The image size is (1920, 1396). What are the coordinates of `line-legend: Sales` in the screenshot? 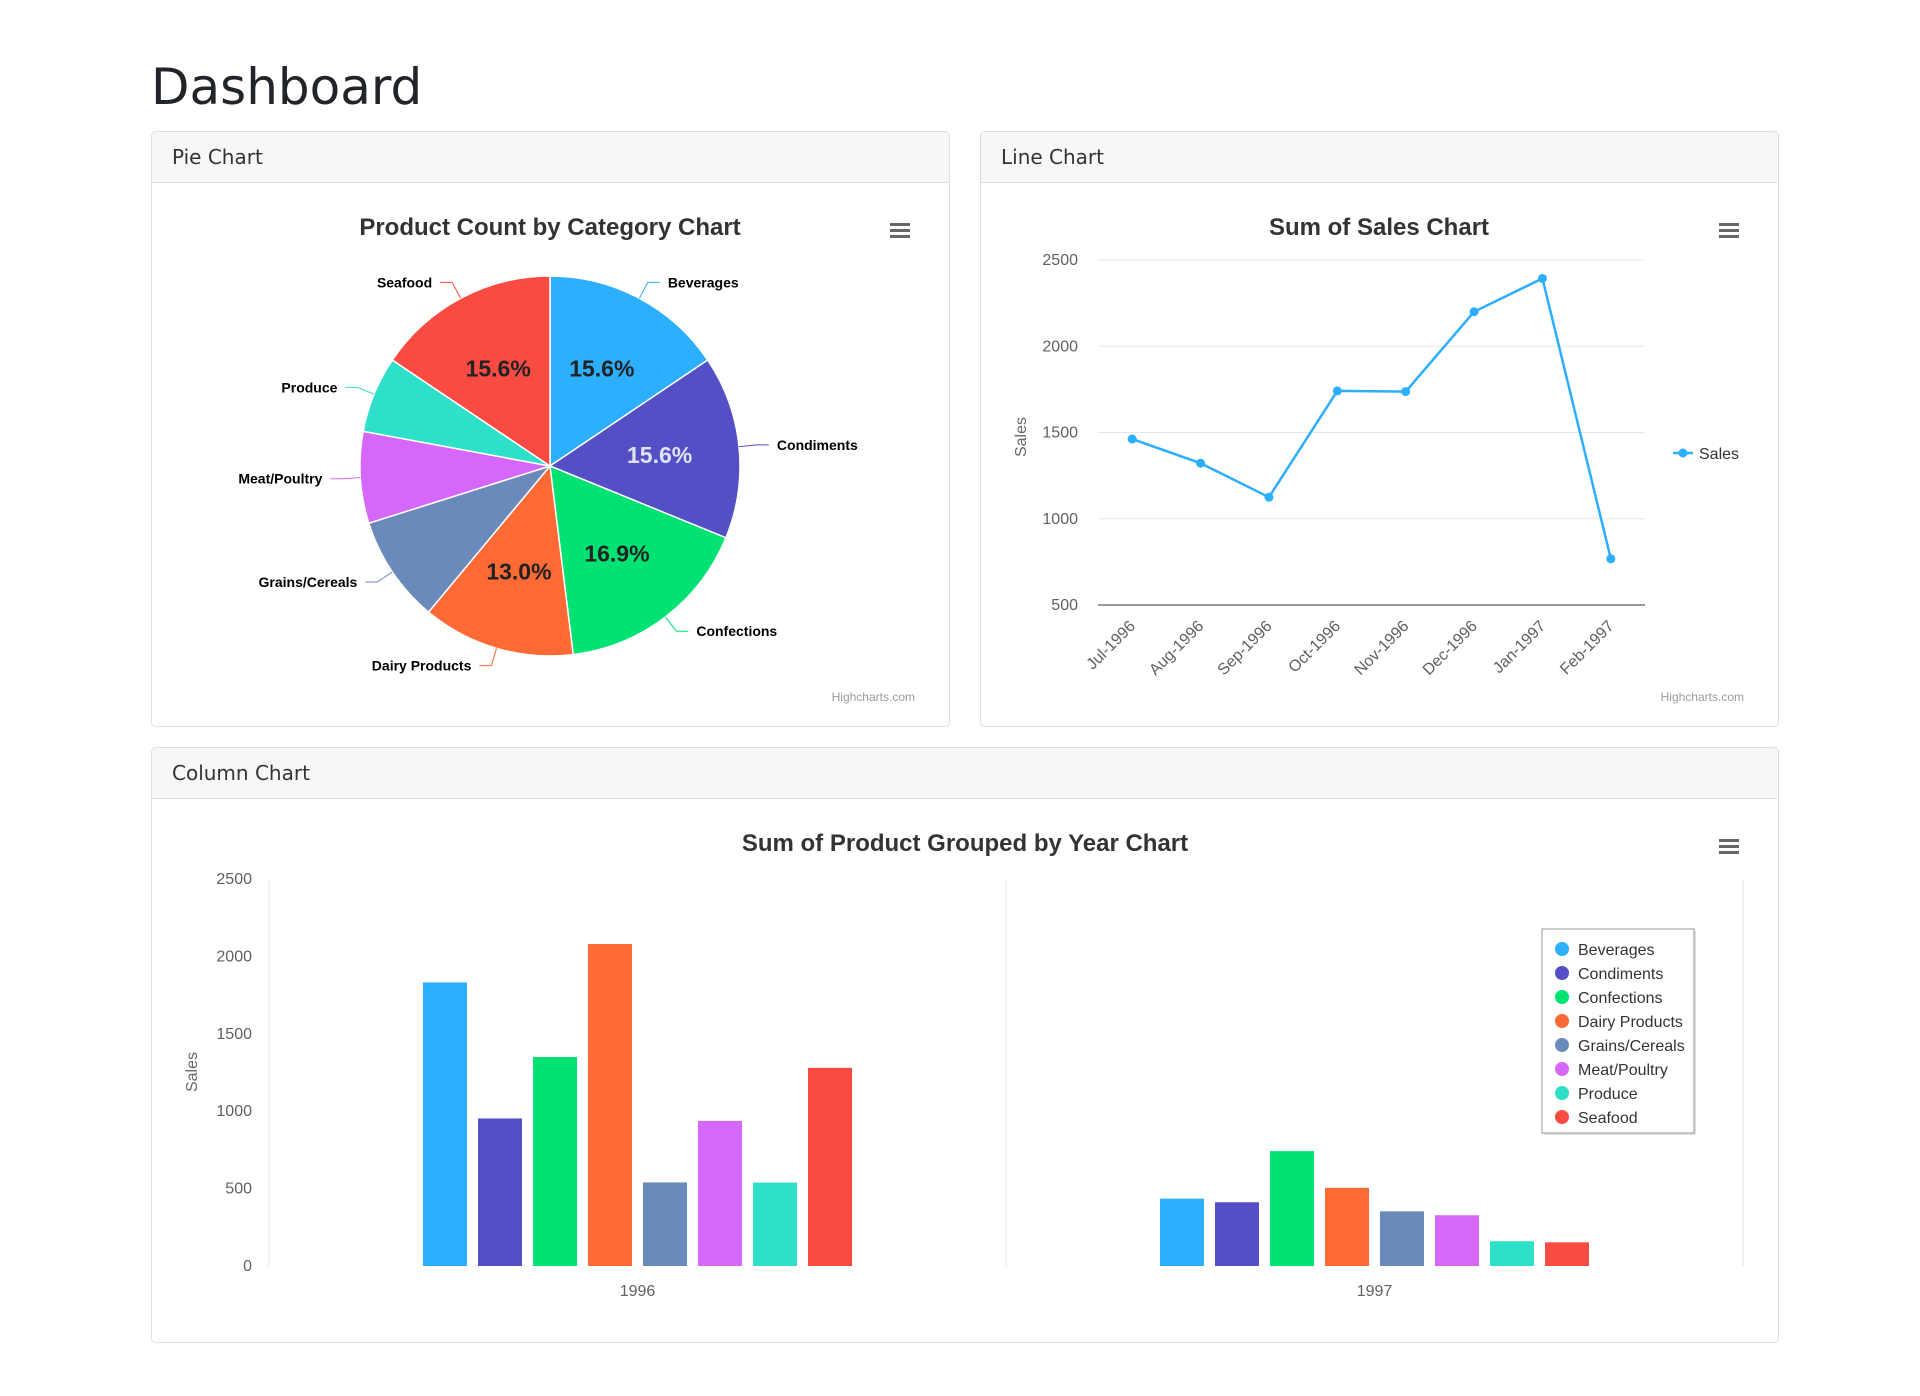 It's located at (1706, 454).